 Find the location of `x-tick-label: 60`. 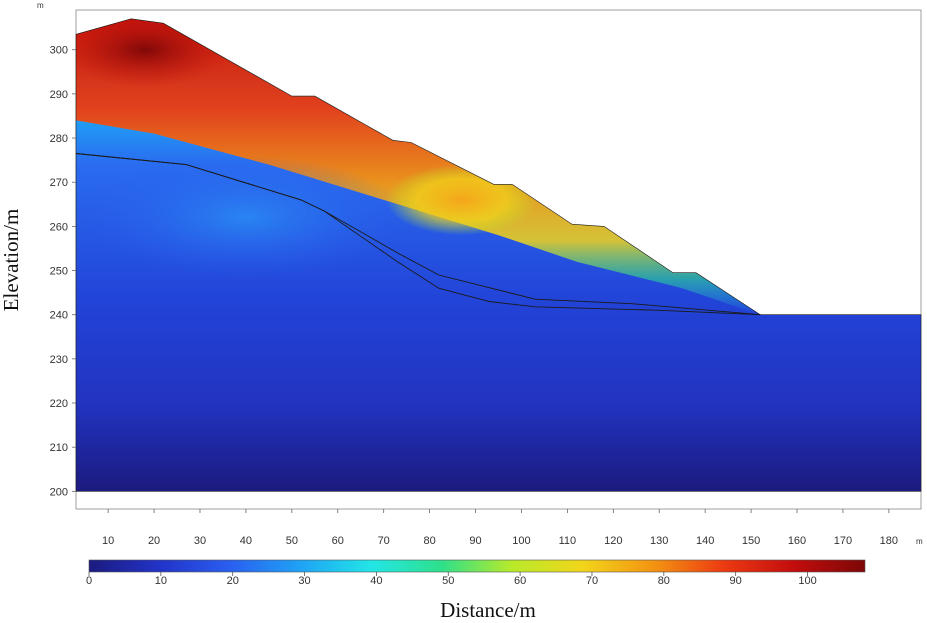

x-tick-label: 60 is located at coordinates (338, 541).